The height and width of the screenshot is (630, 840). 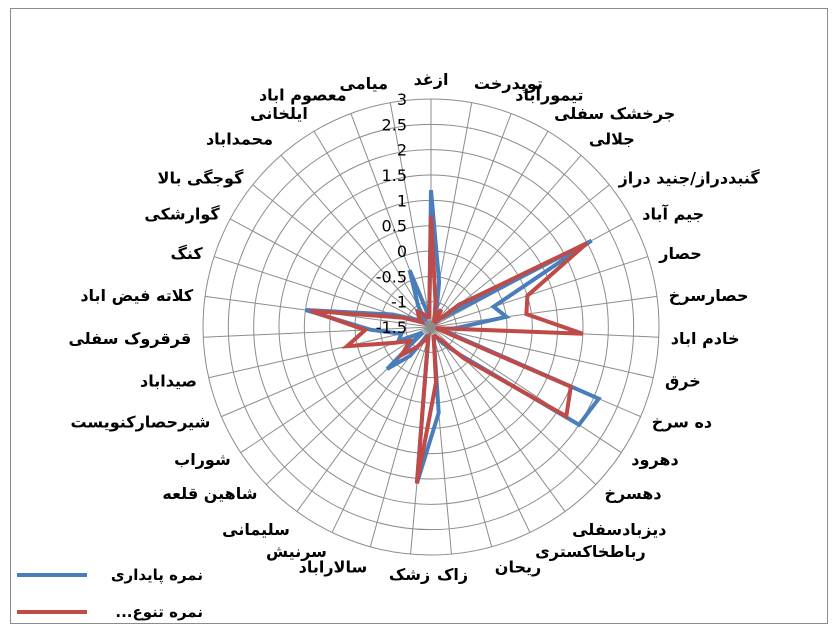 What do you see at coordinates (296, 551) in the screenshot?
I see `category-label: سرنیش` at bounding box center [296, 551].